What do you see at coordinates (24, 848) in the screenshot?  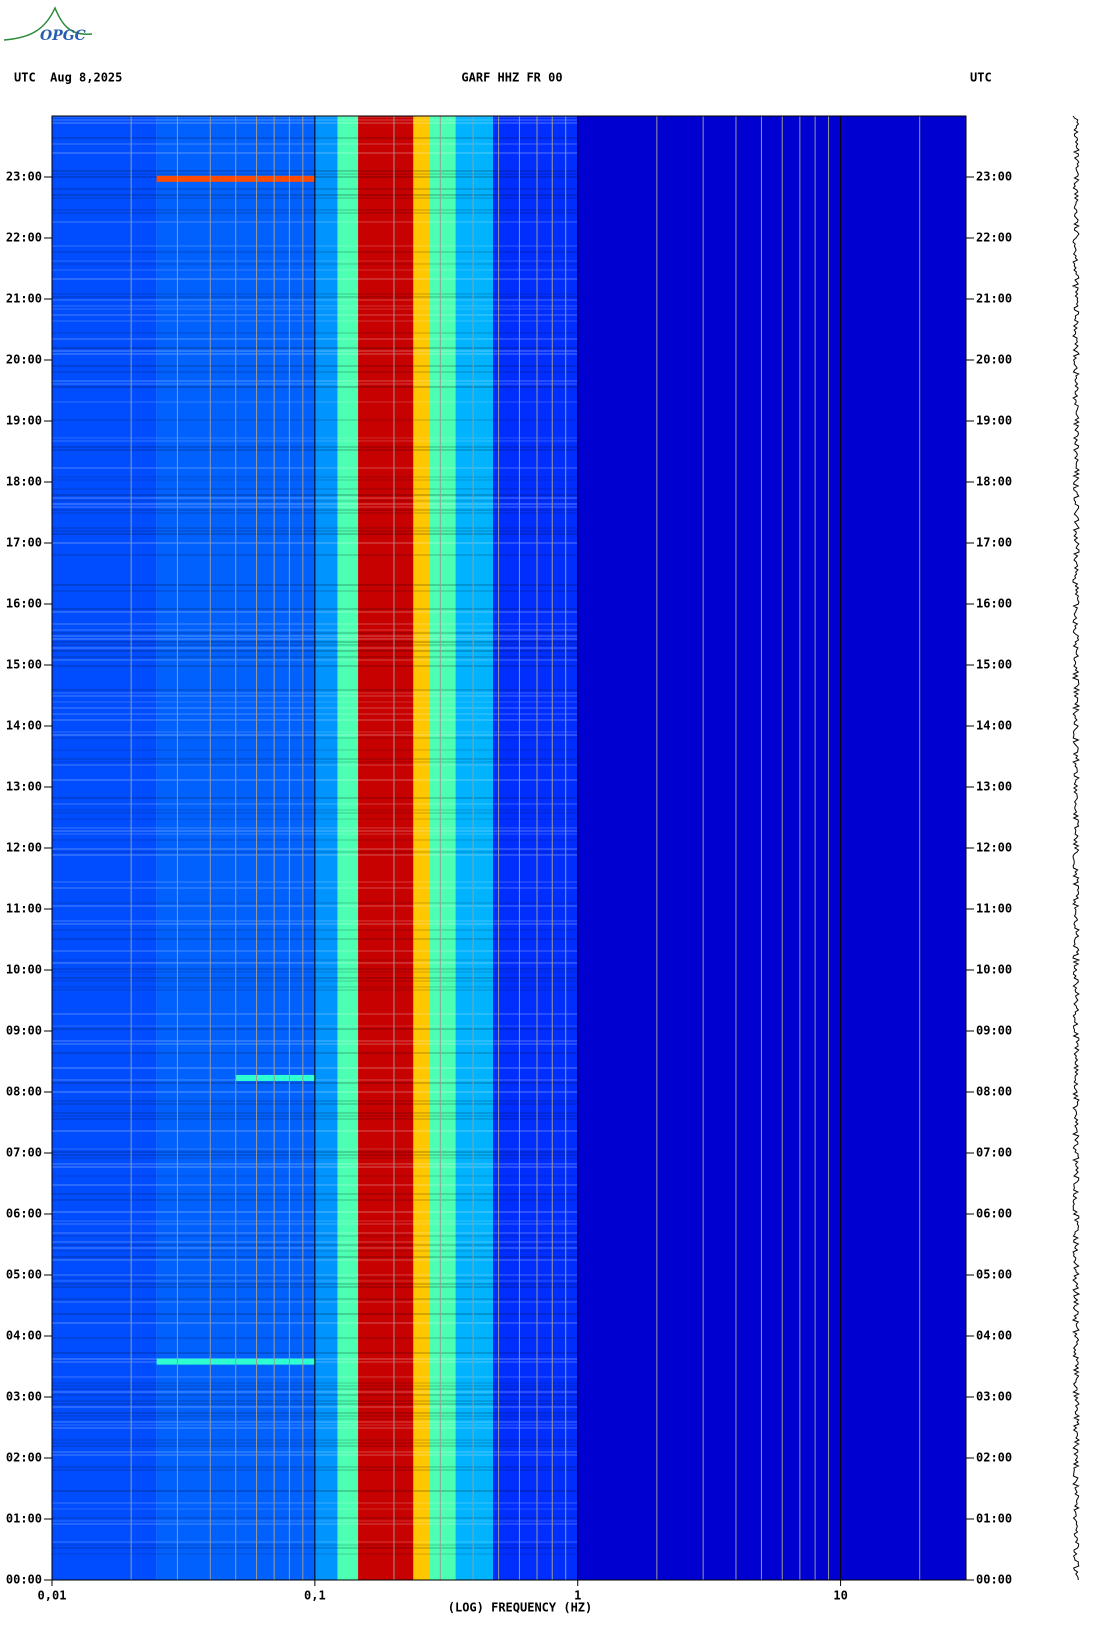 I see `y-tick-label-left: 12:00` at bounding box center [24, 848].